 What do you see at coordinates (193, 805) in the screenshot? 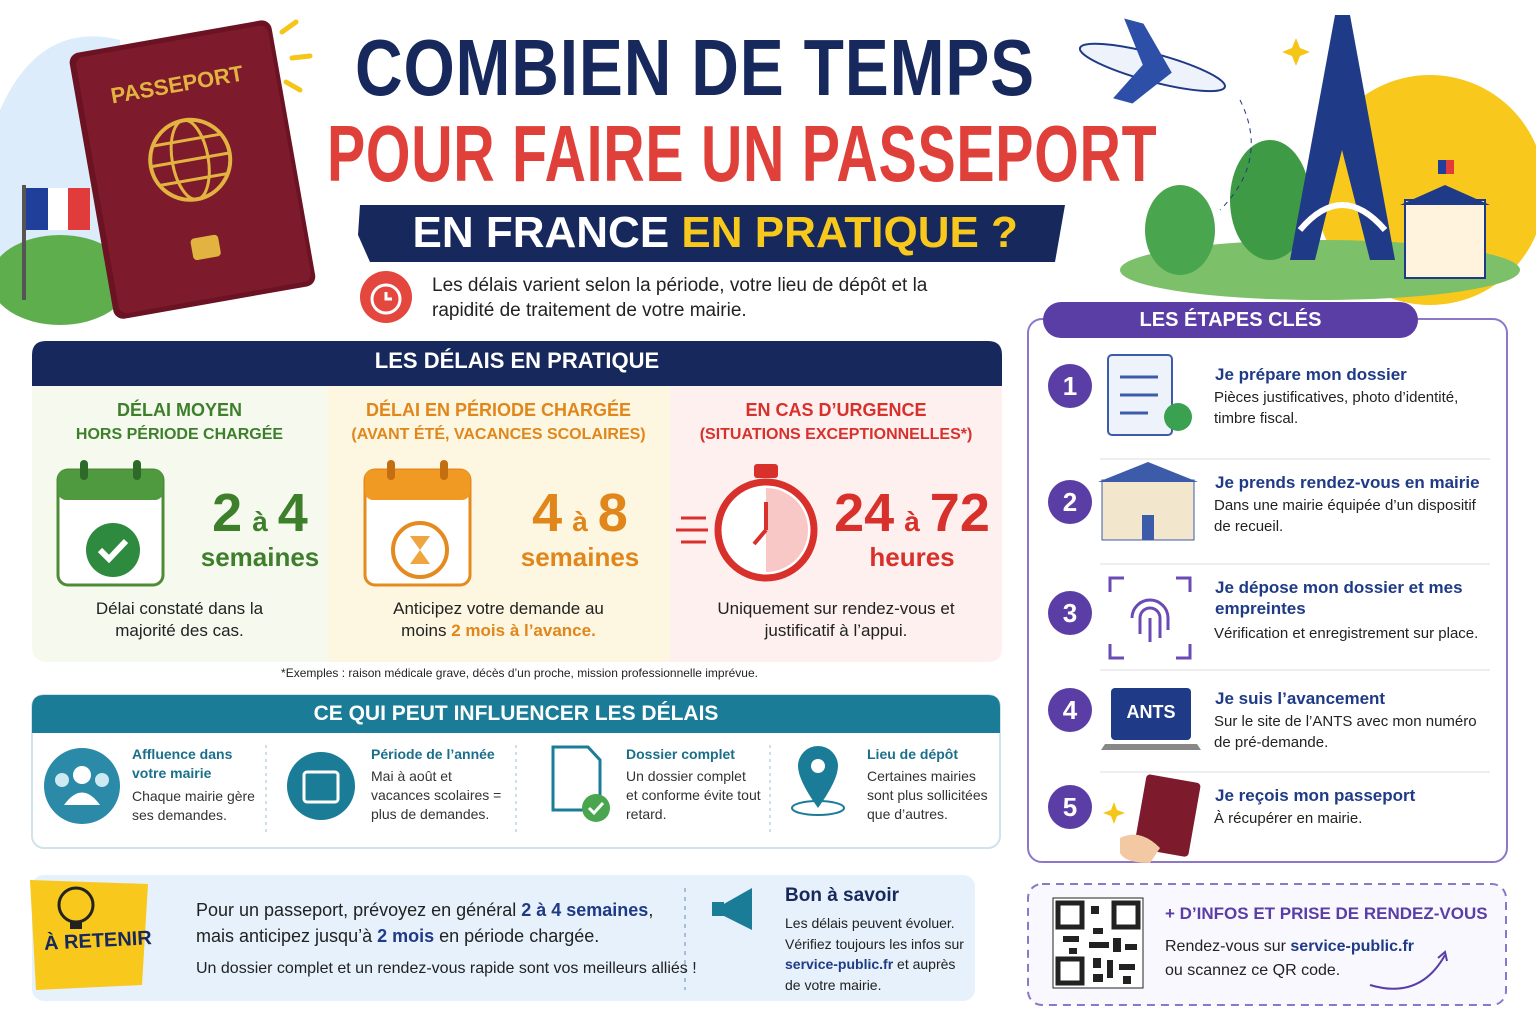
I see `factor-text: Chaque mairie gère ses demandes.` at bounding box center [193, 805].